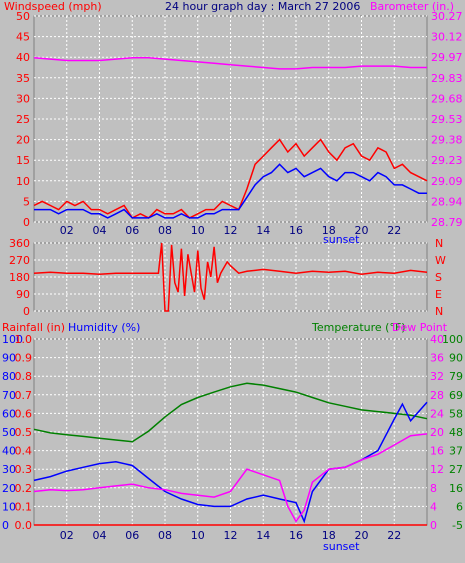 Image resolution: width=465 pixels, height=563 pixels. Describe the element at coordinates (230, 412) in the screenshot. I see `temperature-line` at that location.